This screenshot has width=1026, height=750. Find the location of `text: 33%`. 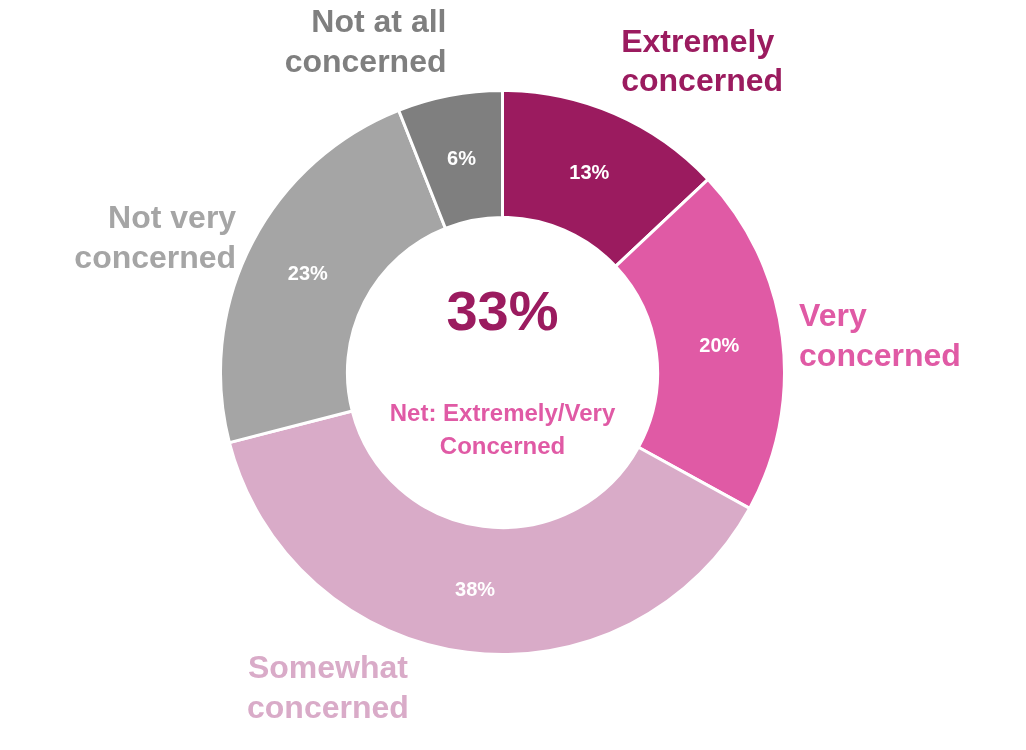

text: 33% is located at coordinates (502, 310).